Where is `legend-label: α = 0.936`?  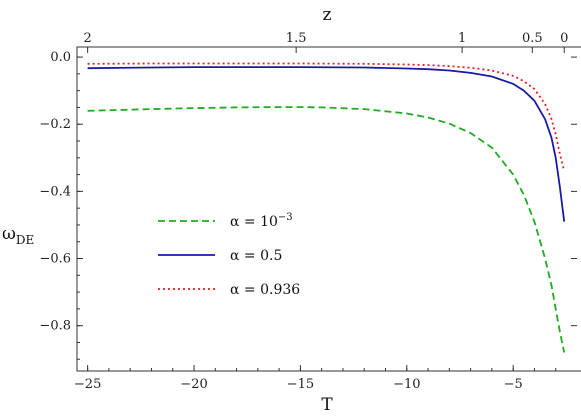 legend-label: α = 0.936 is located at coordinates (265, 290).